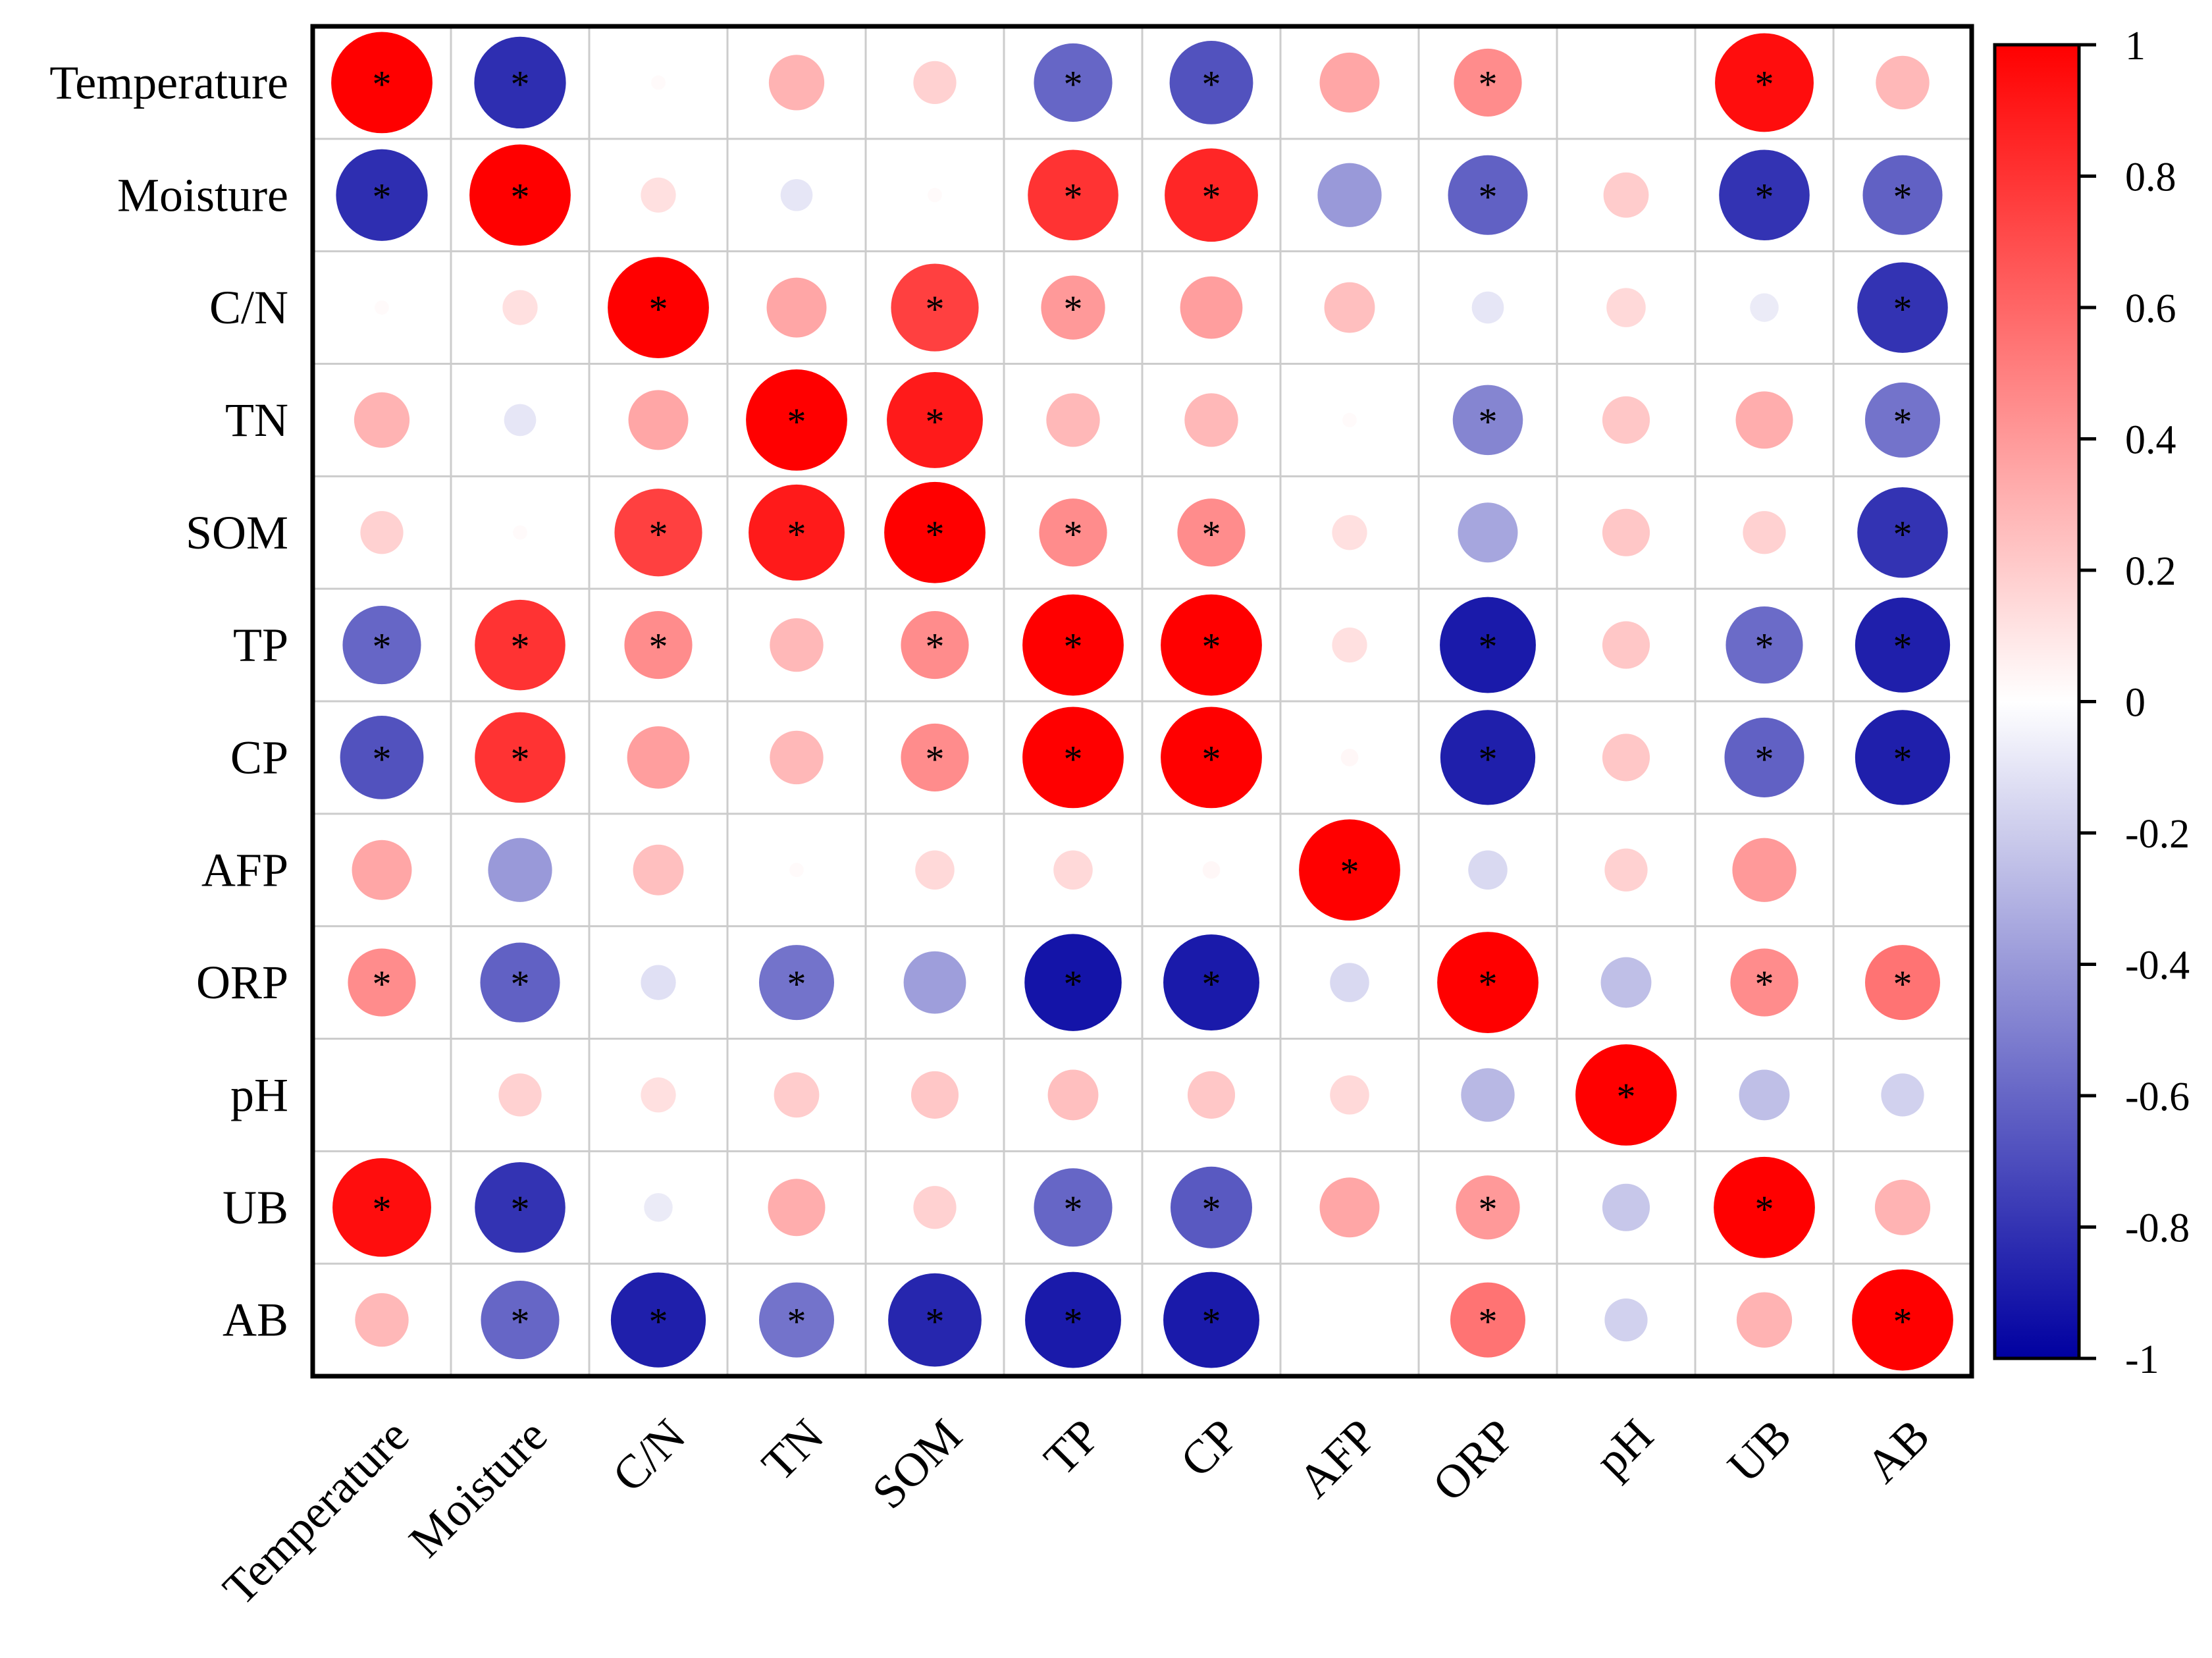 The image size is (2212, 1658). Describe the element at coordinates (1212, 308) in the screenshot. I see `correlation-circle-cn-cp` at that location.